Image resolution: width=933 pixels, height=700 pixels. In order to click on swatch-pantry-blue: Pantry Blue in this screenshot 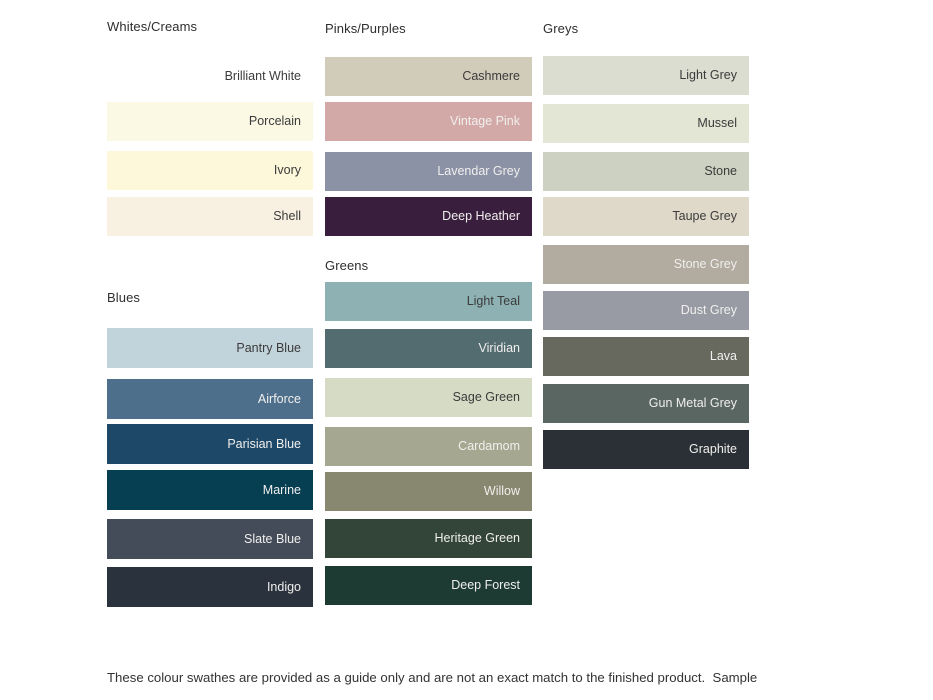, I will do `click(210, 348)`.